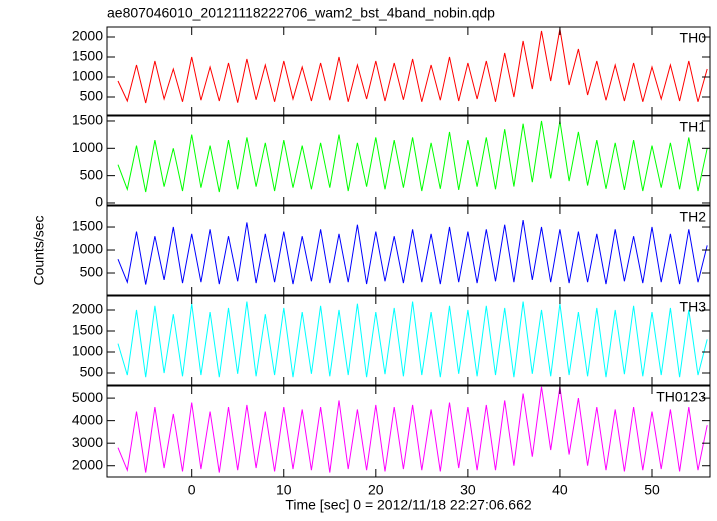  I want to click on x-tick-label: 50, so click(652, 490).